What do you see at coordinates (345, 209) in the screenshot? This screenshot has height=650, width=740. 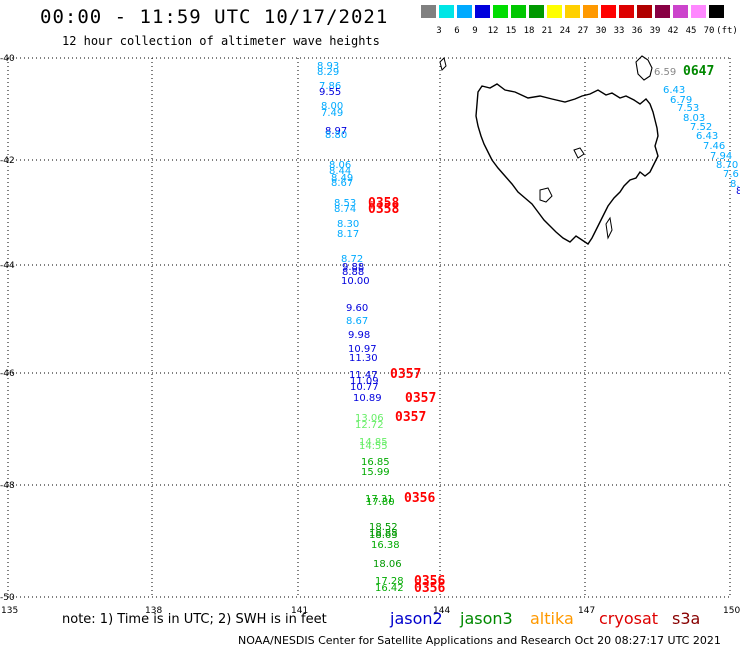 I see `wave-height-value: 8.74` at bounding box center [345, 209].